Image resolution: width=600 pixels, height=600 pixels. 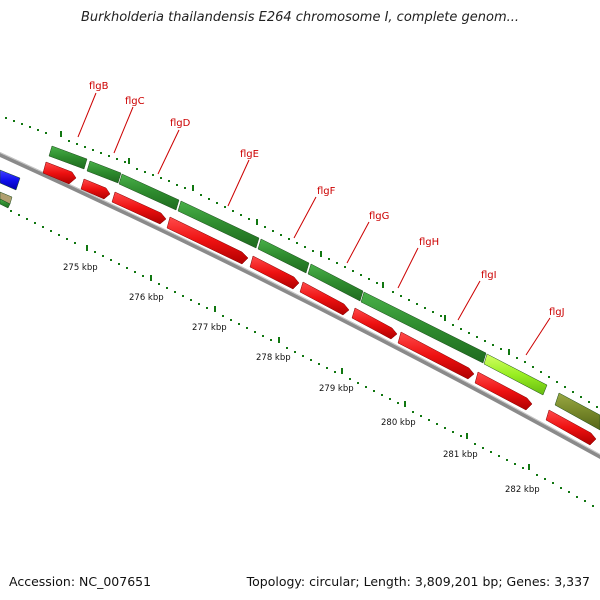 What do you see at coordinates (218, 224) in the screenshot?
I see `gene-feature-flgE` at bounding box center [218, 224].